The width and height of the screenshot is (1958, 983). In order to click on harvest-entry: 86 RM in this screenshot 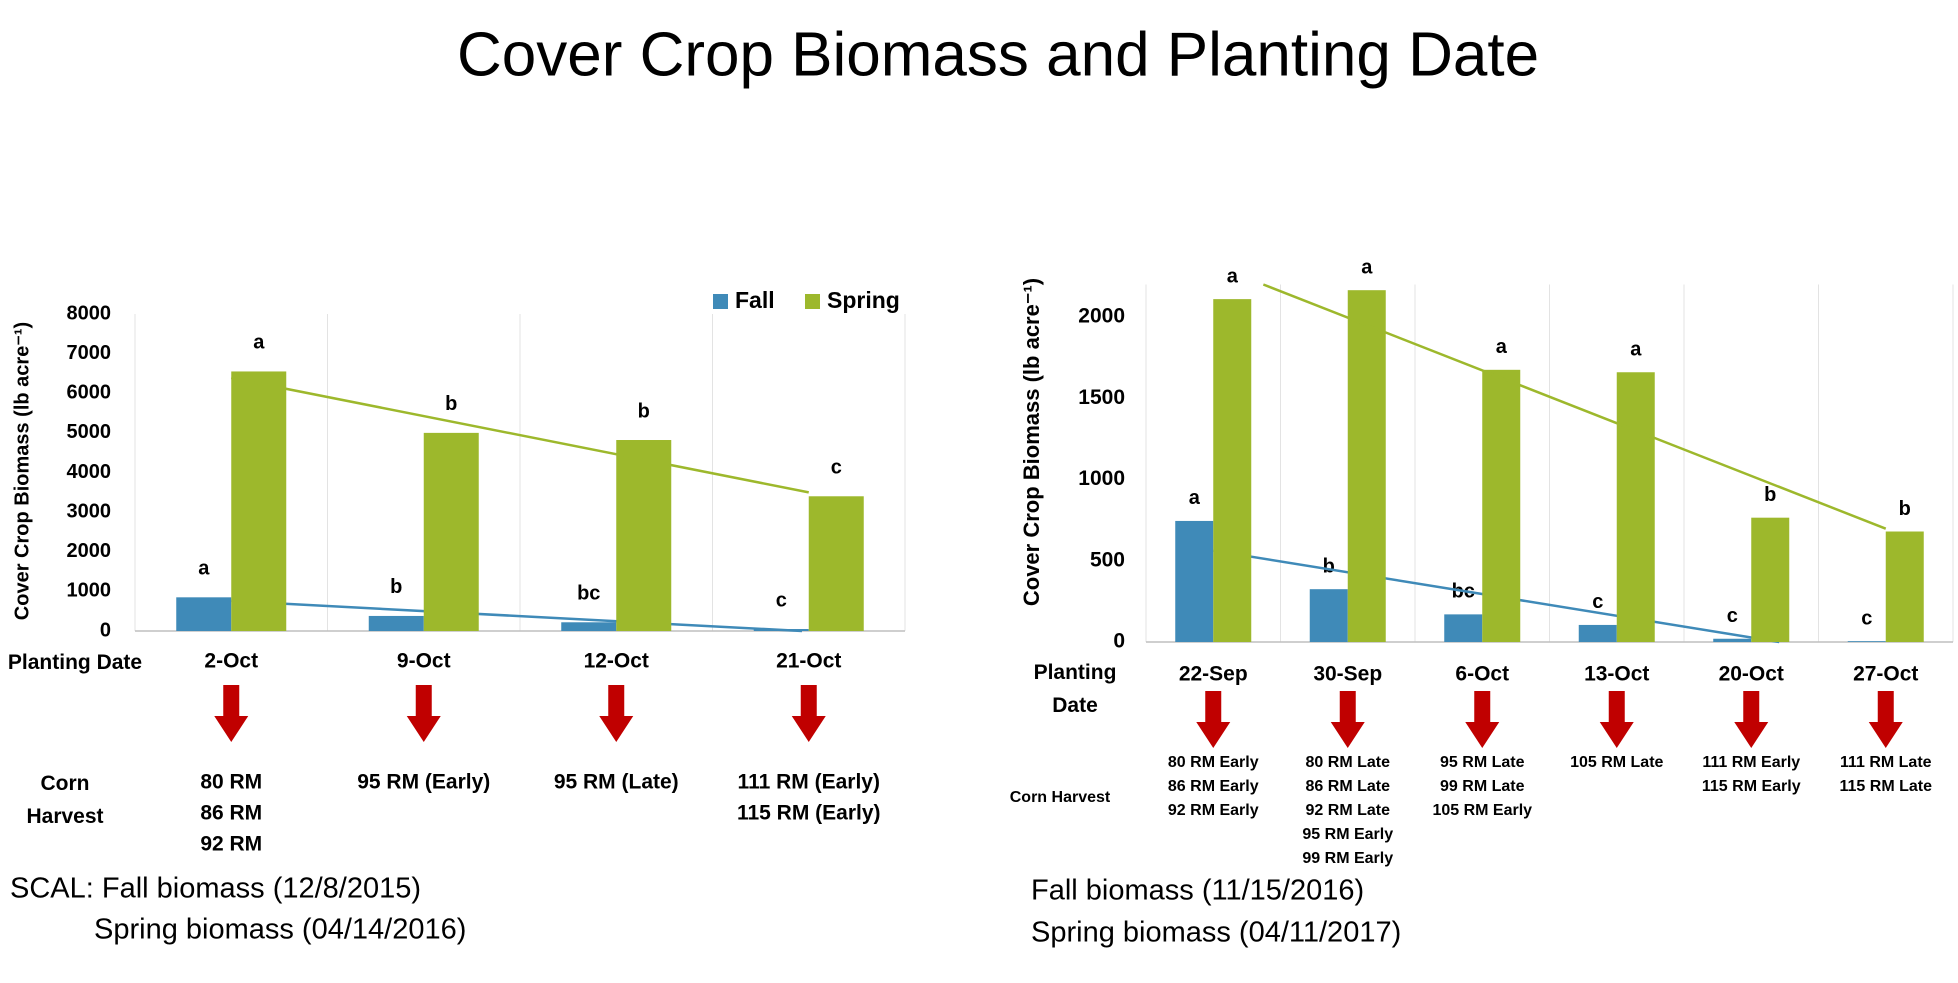, I will do `click(231, 813)`.